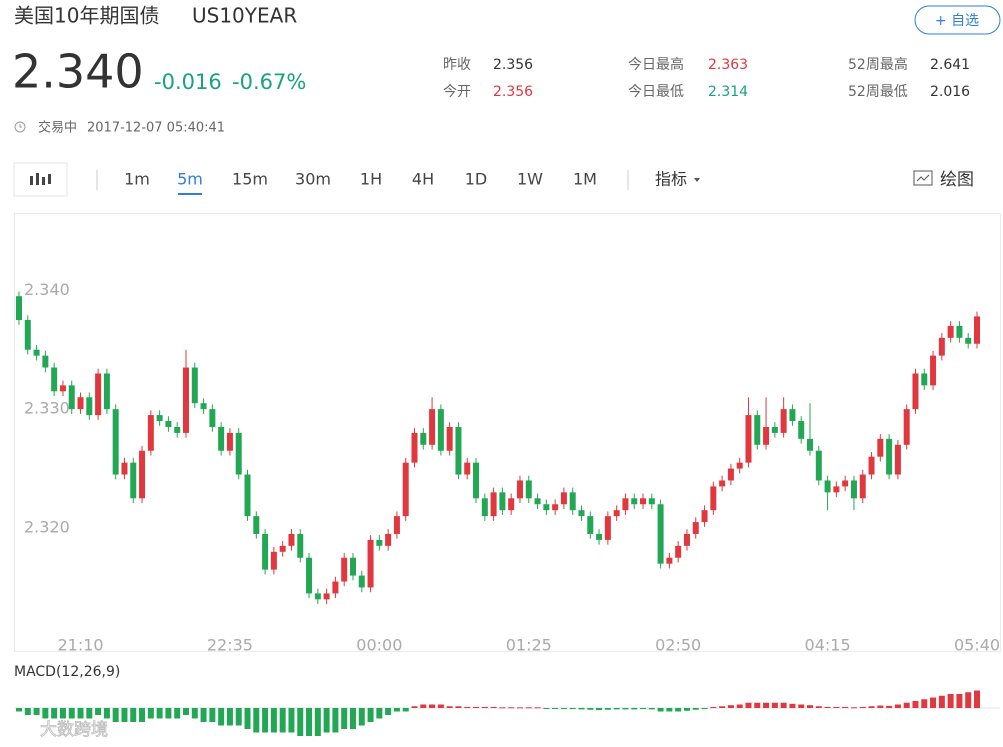  What do you see at coordinates (47, 289) in the screenshot?
I see `y-tick-label: 2.340` at bounding box center [47, 289].